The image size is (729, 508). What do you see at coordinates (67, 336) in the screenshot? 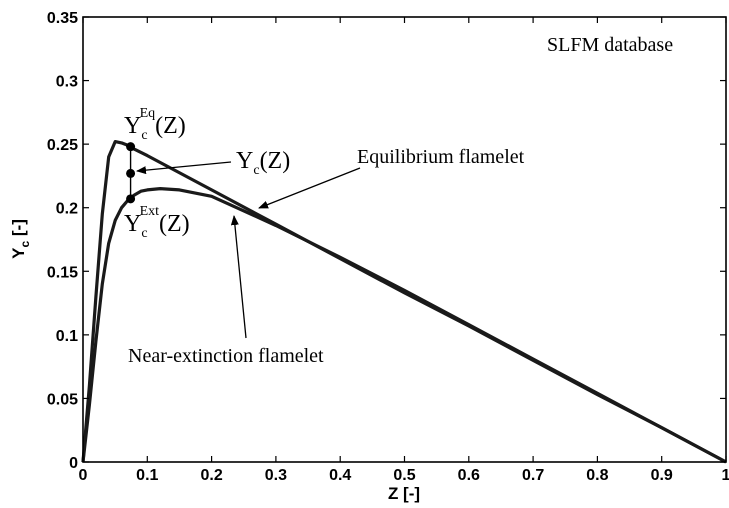
I see `y-tick-label: 0.1` at bounding box center [67, 336].